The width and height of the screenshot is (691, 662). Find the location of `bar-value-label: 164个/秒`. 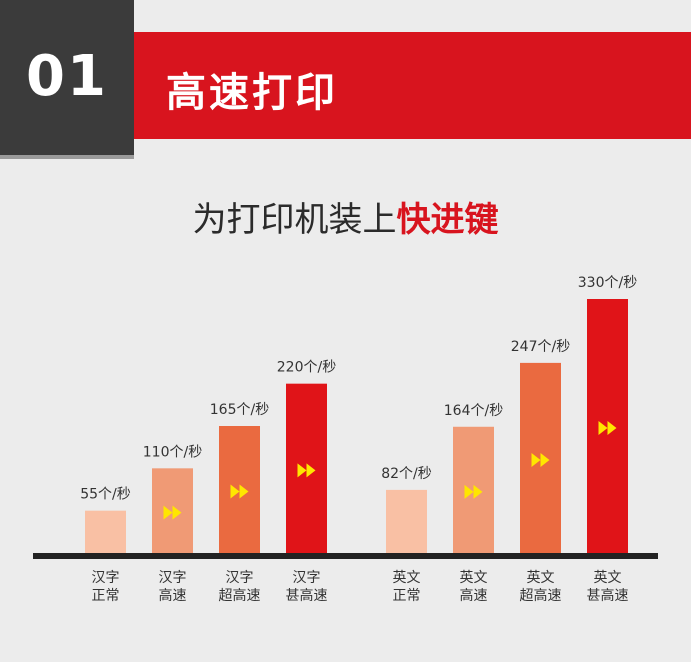

bar-value-label: 164个/秒 is located at coordinates (473, 411).